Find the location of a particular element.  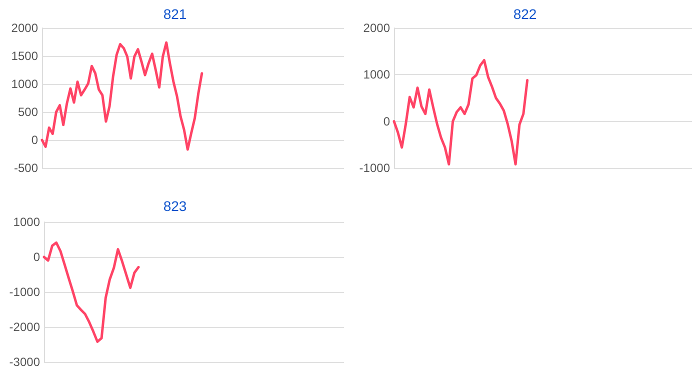

chart-title: 823 is located at coordinates (175, 206).